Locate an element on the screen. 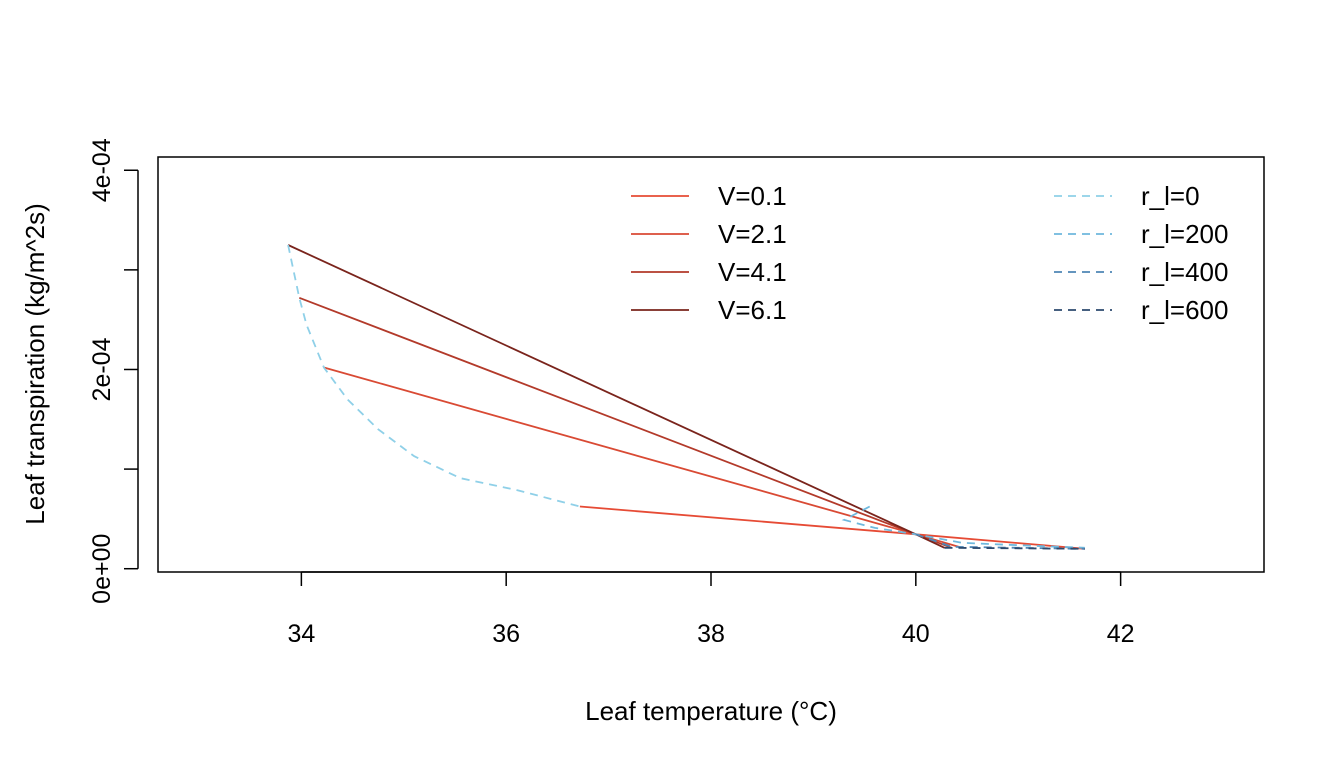 The image size is (1344, 768). x-axis: 34 36 38 40 42 is located at coordinates (711, 609).